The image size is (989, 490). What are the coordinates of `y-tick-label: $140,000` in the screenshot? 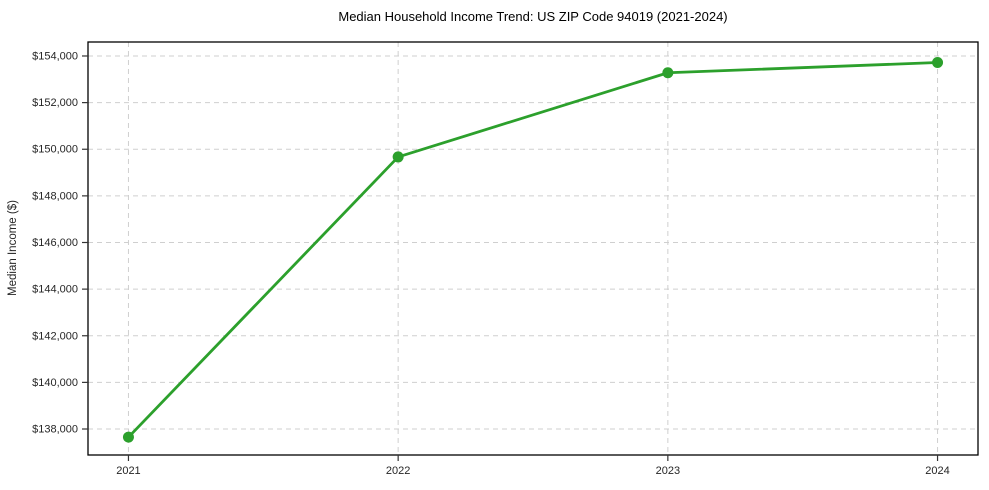 It's located at (55, 383).